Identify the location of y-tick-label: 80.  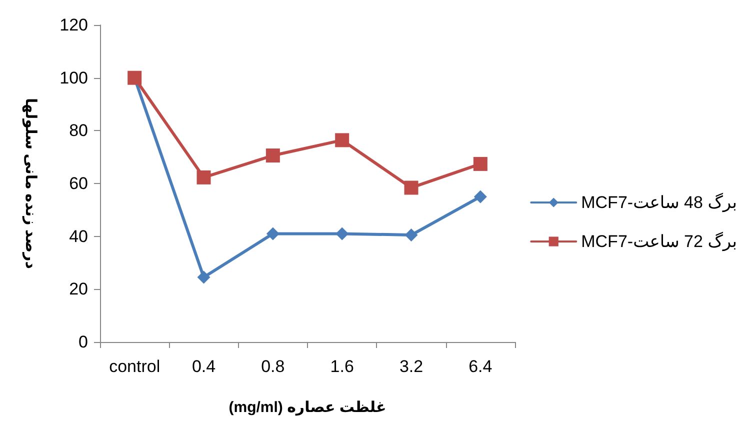
(78, 130).